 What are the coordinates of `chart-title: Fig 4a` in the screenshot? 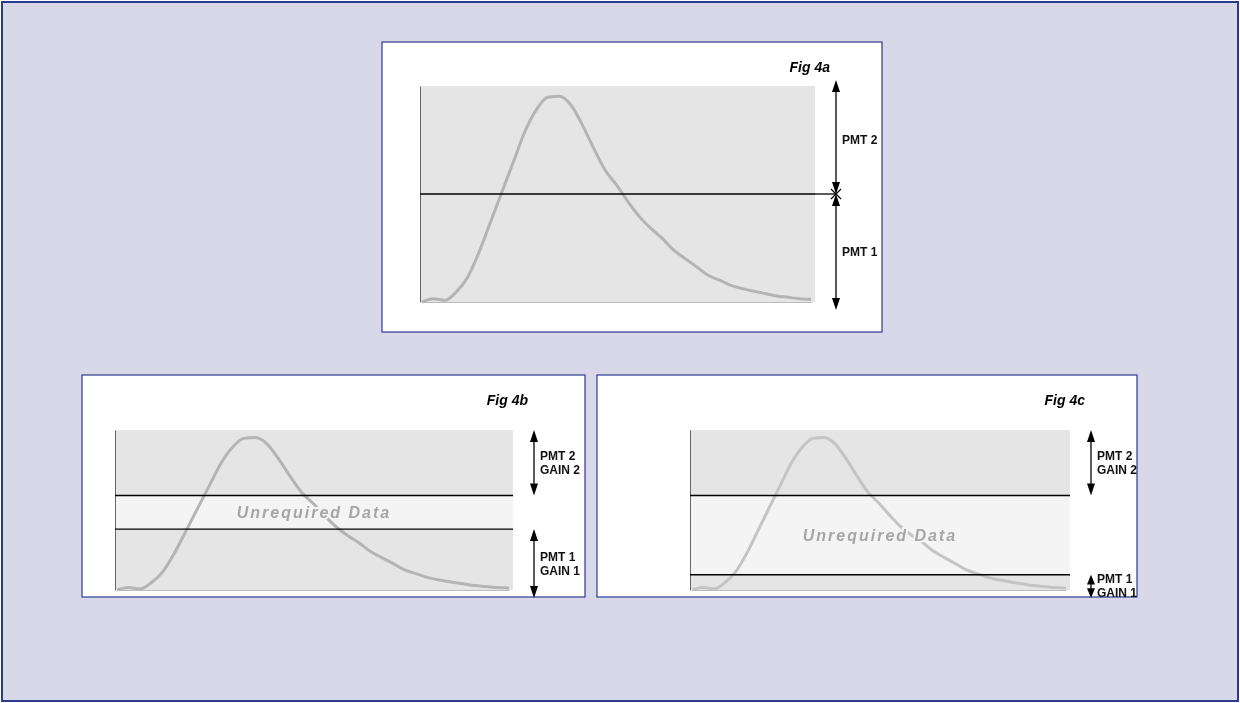 It's located at (810, 67).